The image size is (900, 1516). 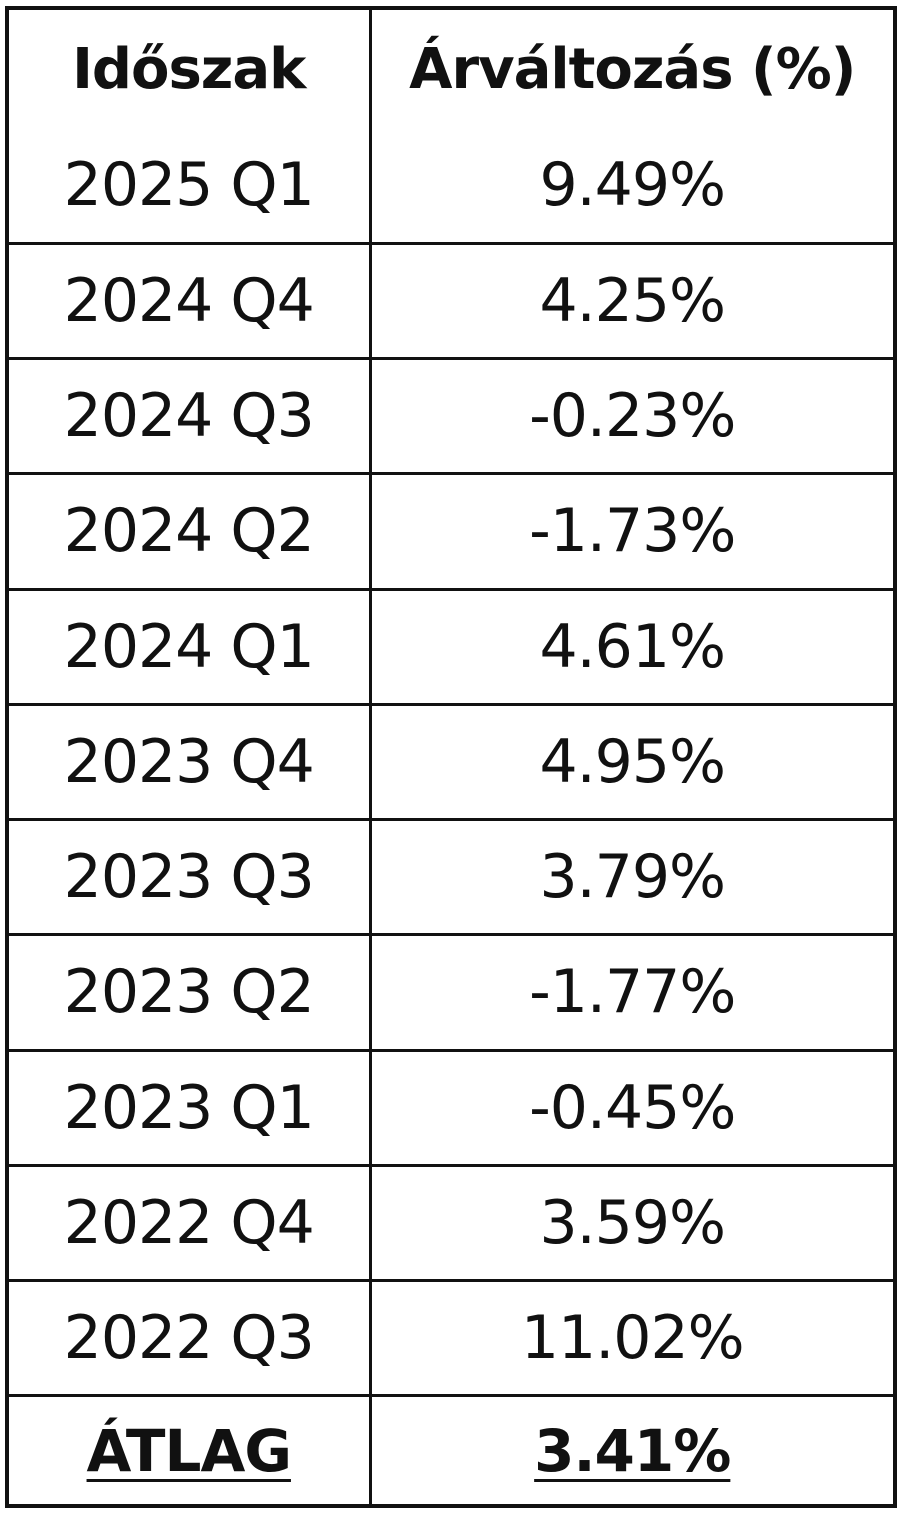 What do you see at coordinates (631, 878) in the screenshot?
I see `price-change-cell: 3.79%` at bounding box center [631, 878].